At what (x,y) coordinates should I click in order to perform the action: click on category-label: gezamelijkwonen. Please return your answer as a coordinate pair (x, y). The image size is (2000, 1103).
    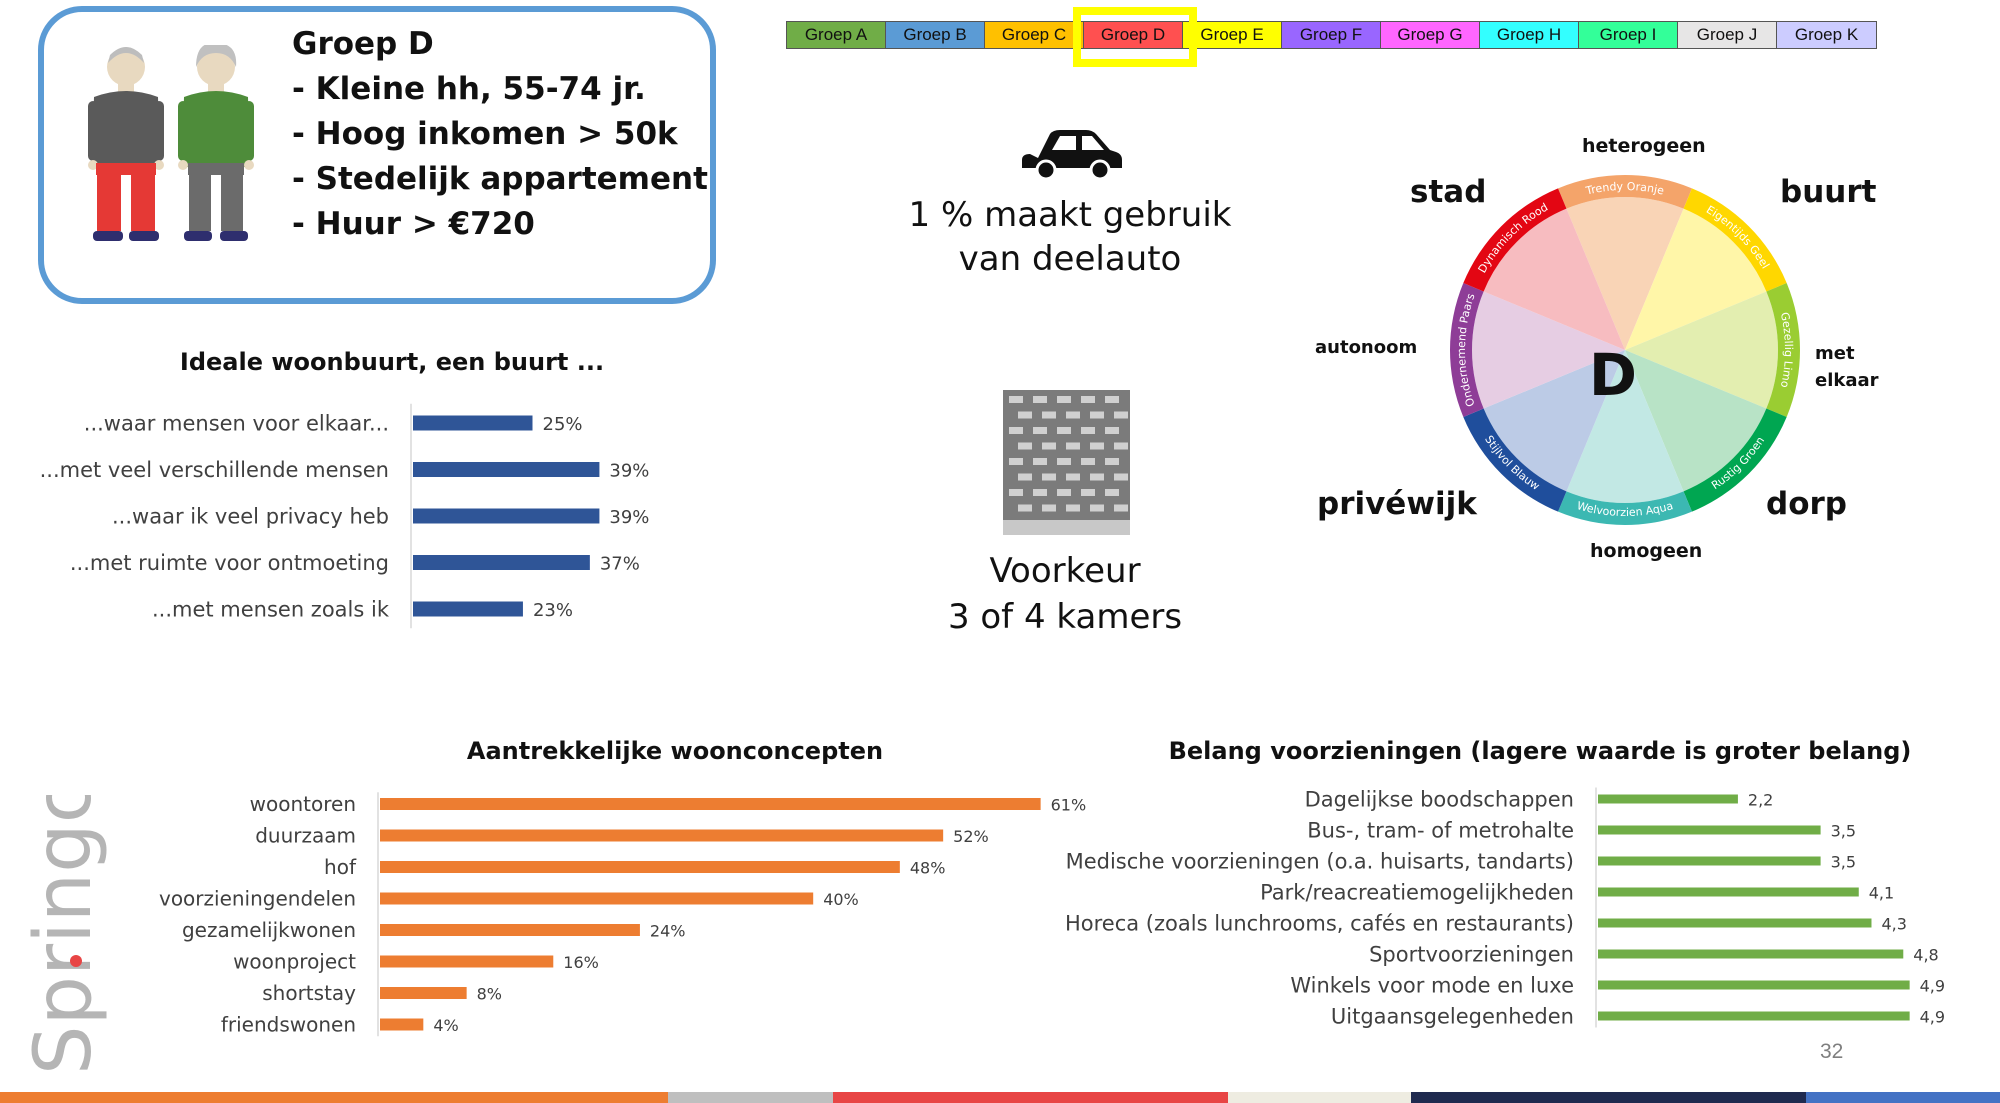
    Looking at the image, I should click on (269, 930).